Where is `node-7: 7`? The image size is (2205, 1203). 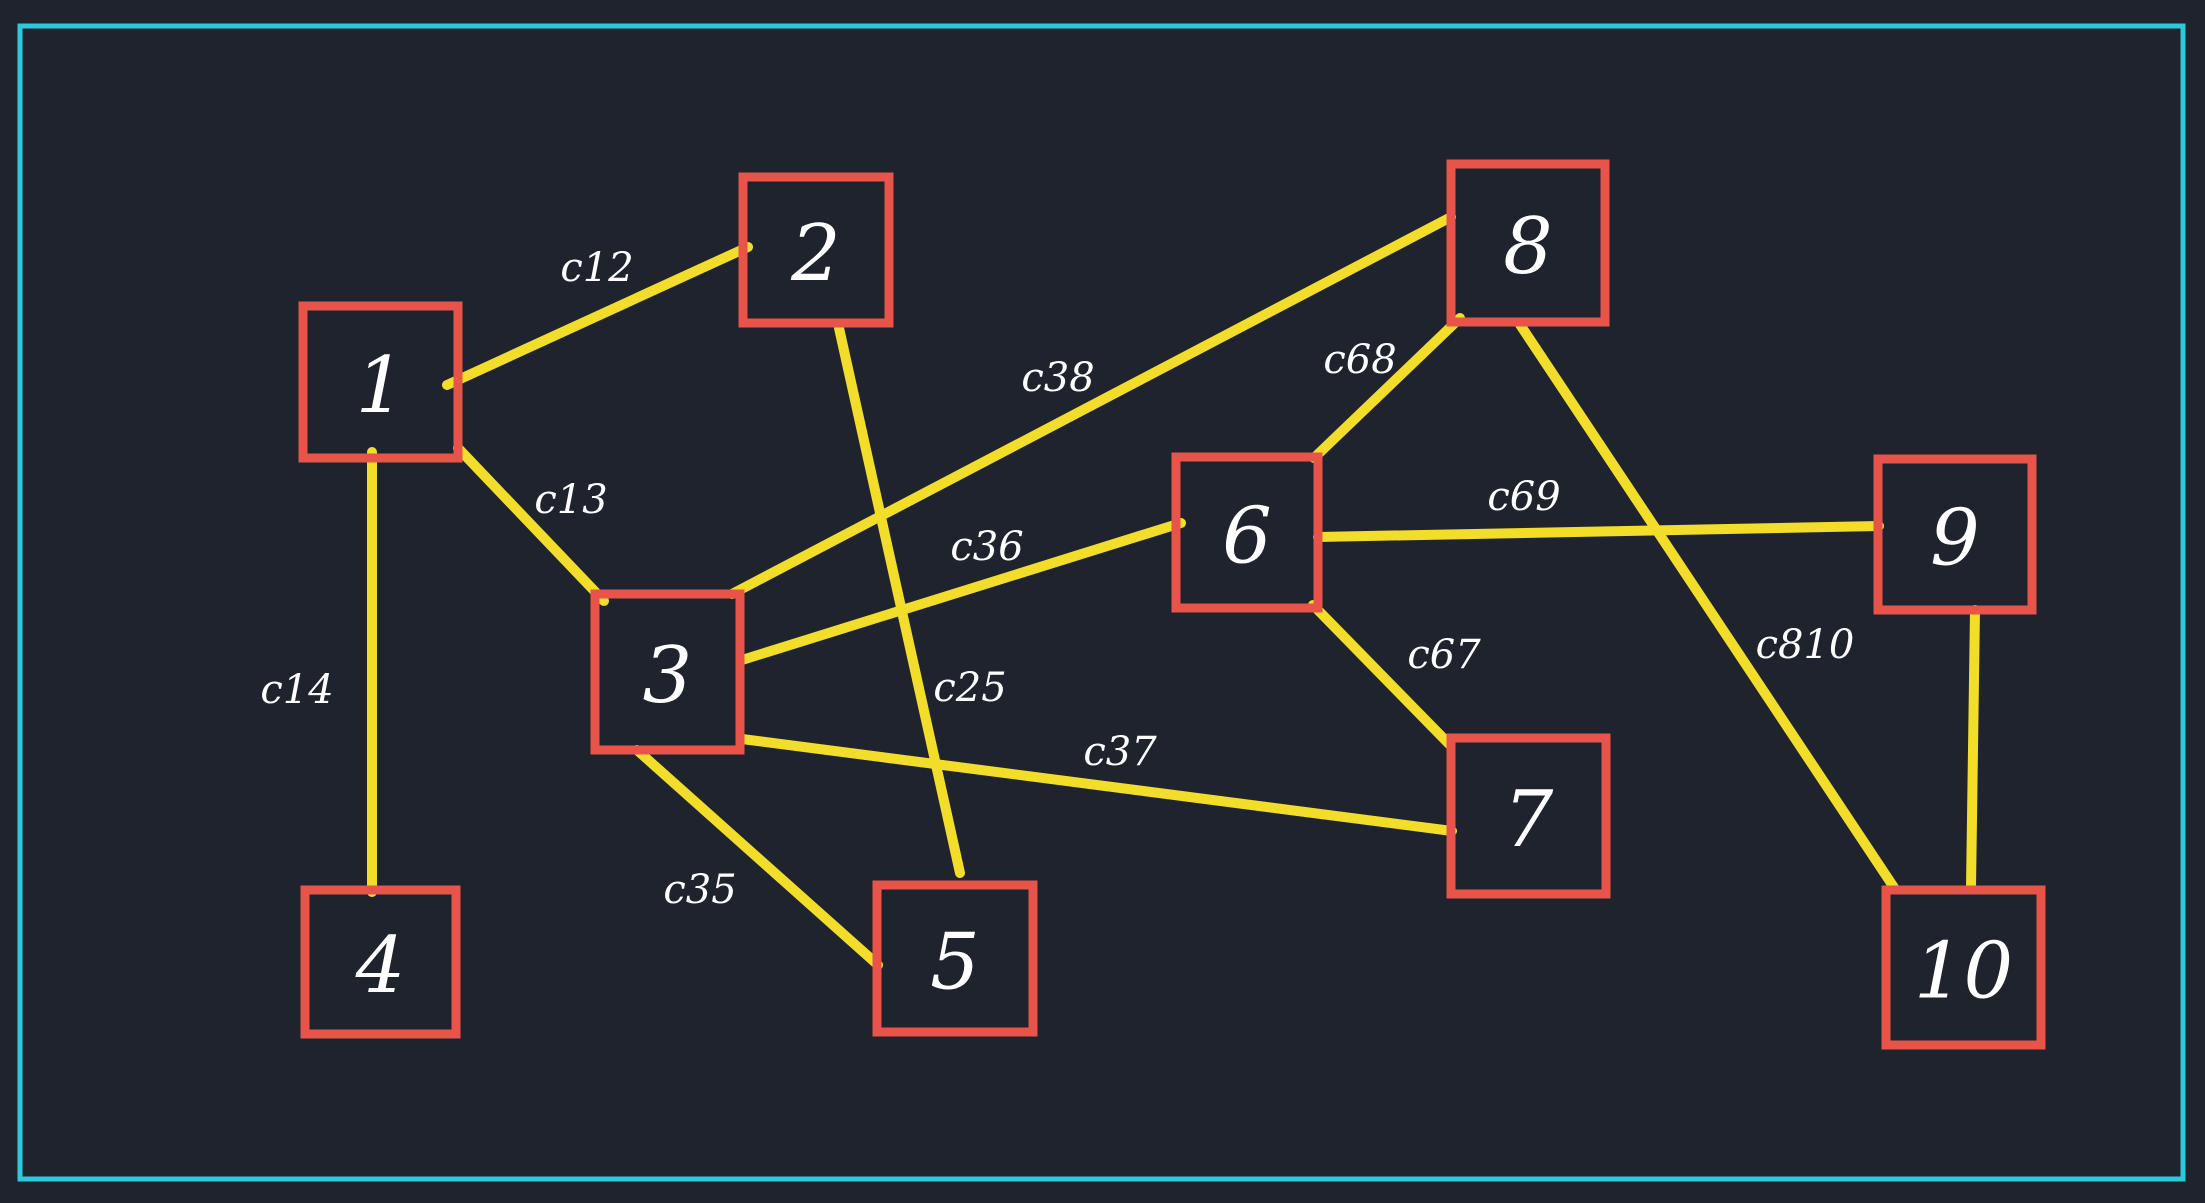 node-7: 7 is located at coordinates (1528, 816).